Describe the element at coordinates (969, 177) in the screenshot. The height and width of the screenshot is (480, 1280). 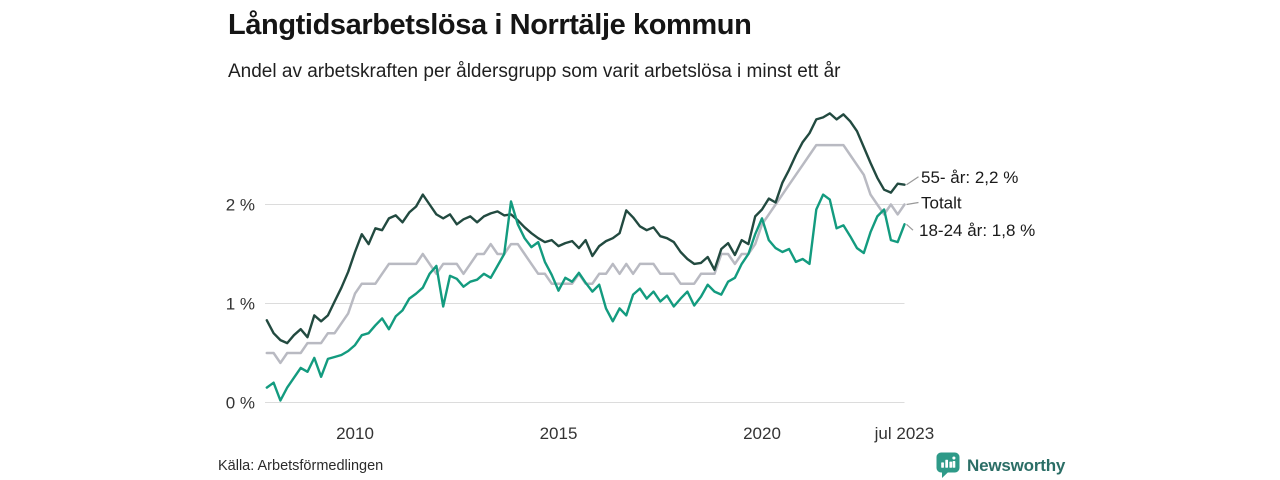
I see `age-55plus-end-label: 55- år: 2,2 %` at that location.